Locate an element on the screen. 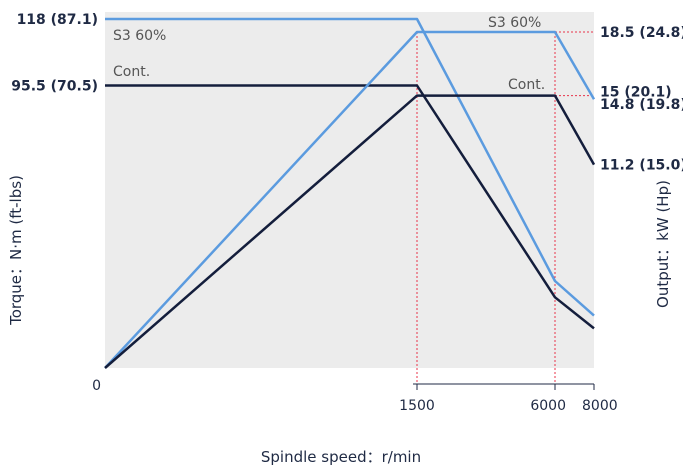 The width and height of the screenshot is (683, 472). x-tick-label: 8000 is located at coordinates (600, 406).